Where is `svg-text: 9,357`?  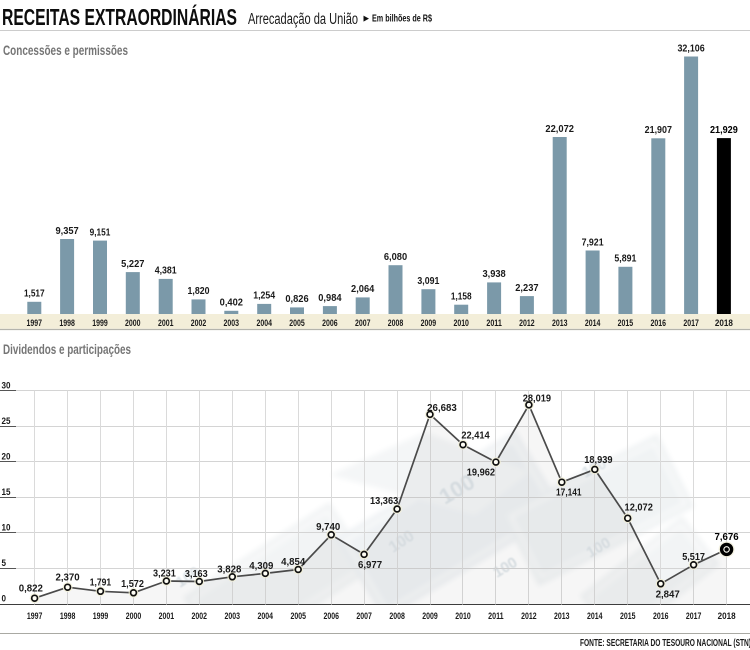 svg-text: 9,357 is located at coordinates (67, 231).